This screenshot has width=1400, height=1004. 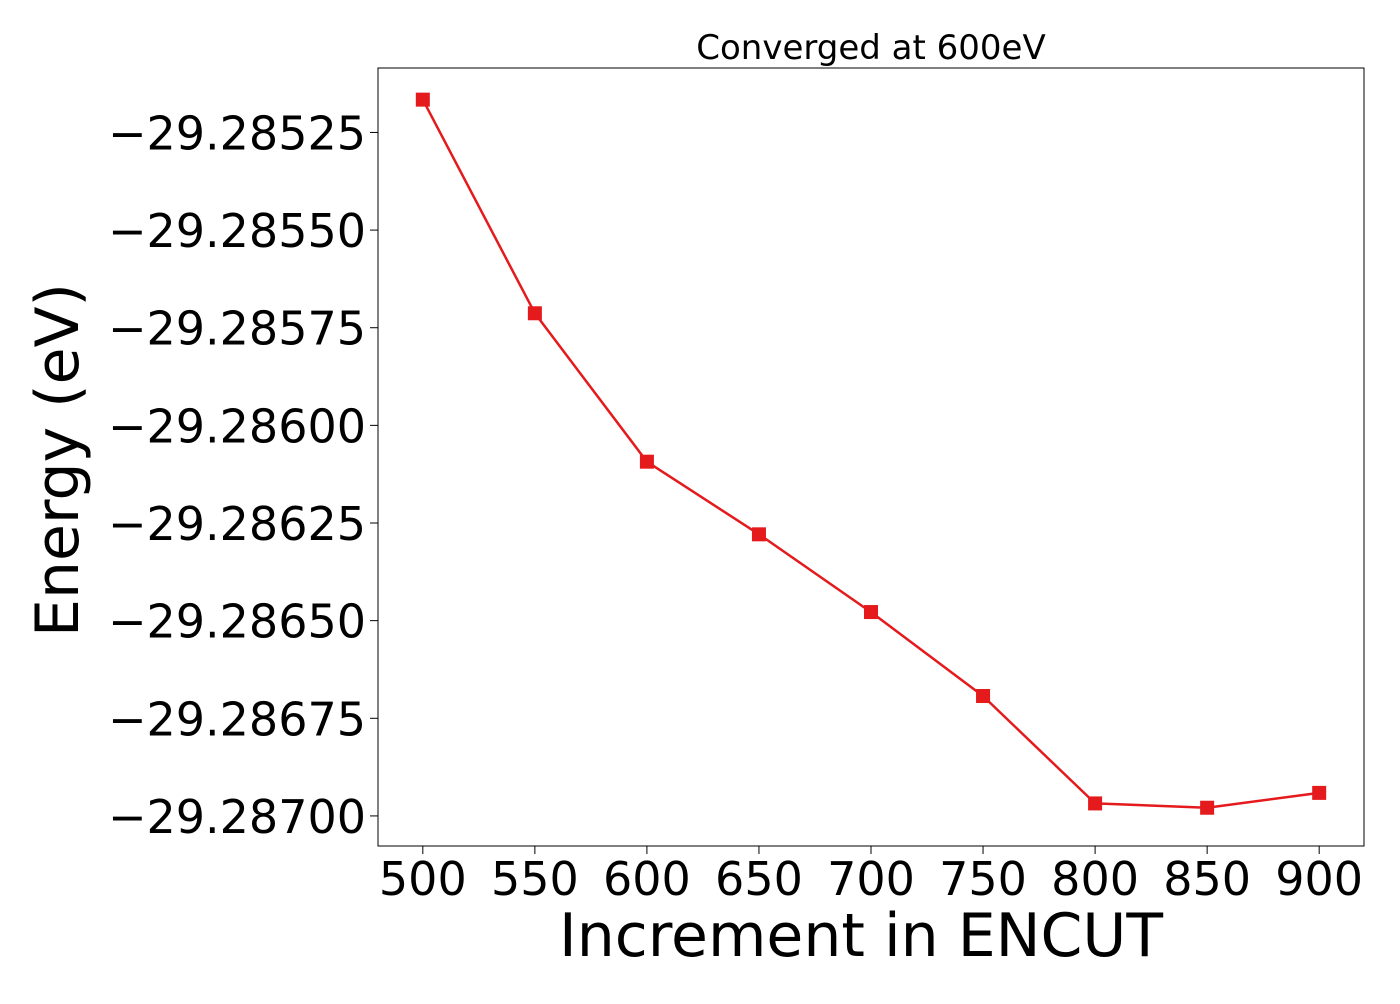 I want to click on x-tick-label: 600, so click(x=647, y=879).